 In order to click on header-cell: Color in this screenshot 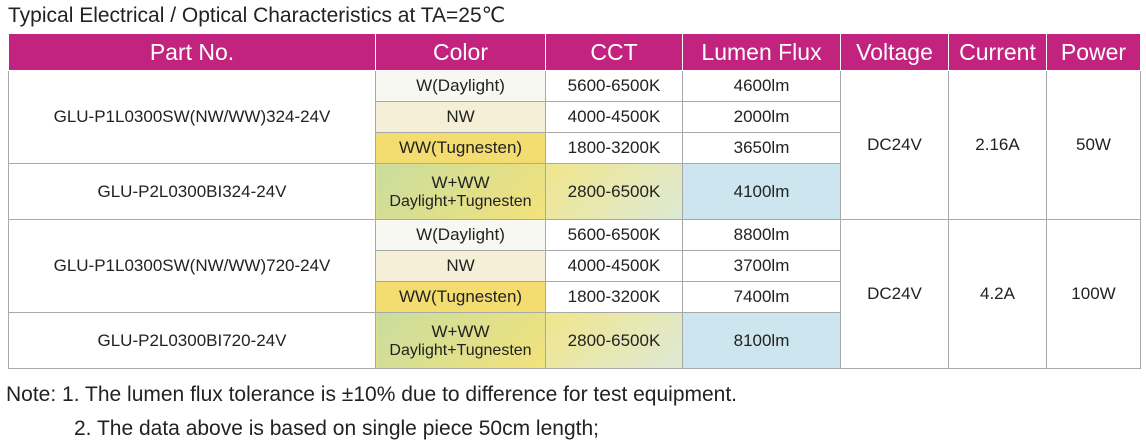, I will do `click(460, 52)`.